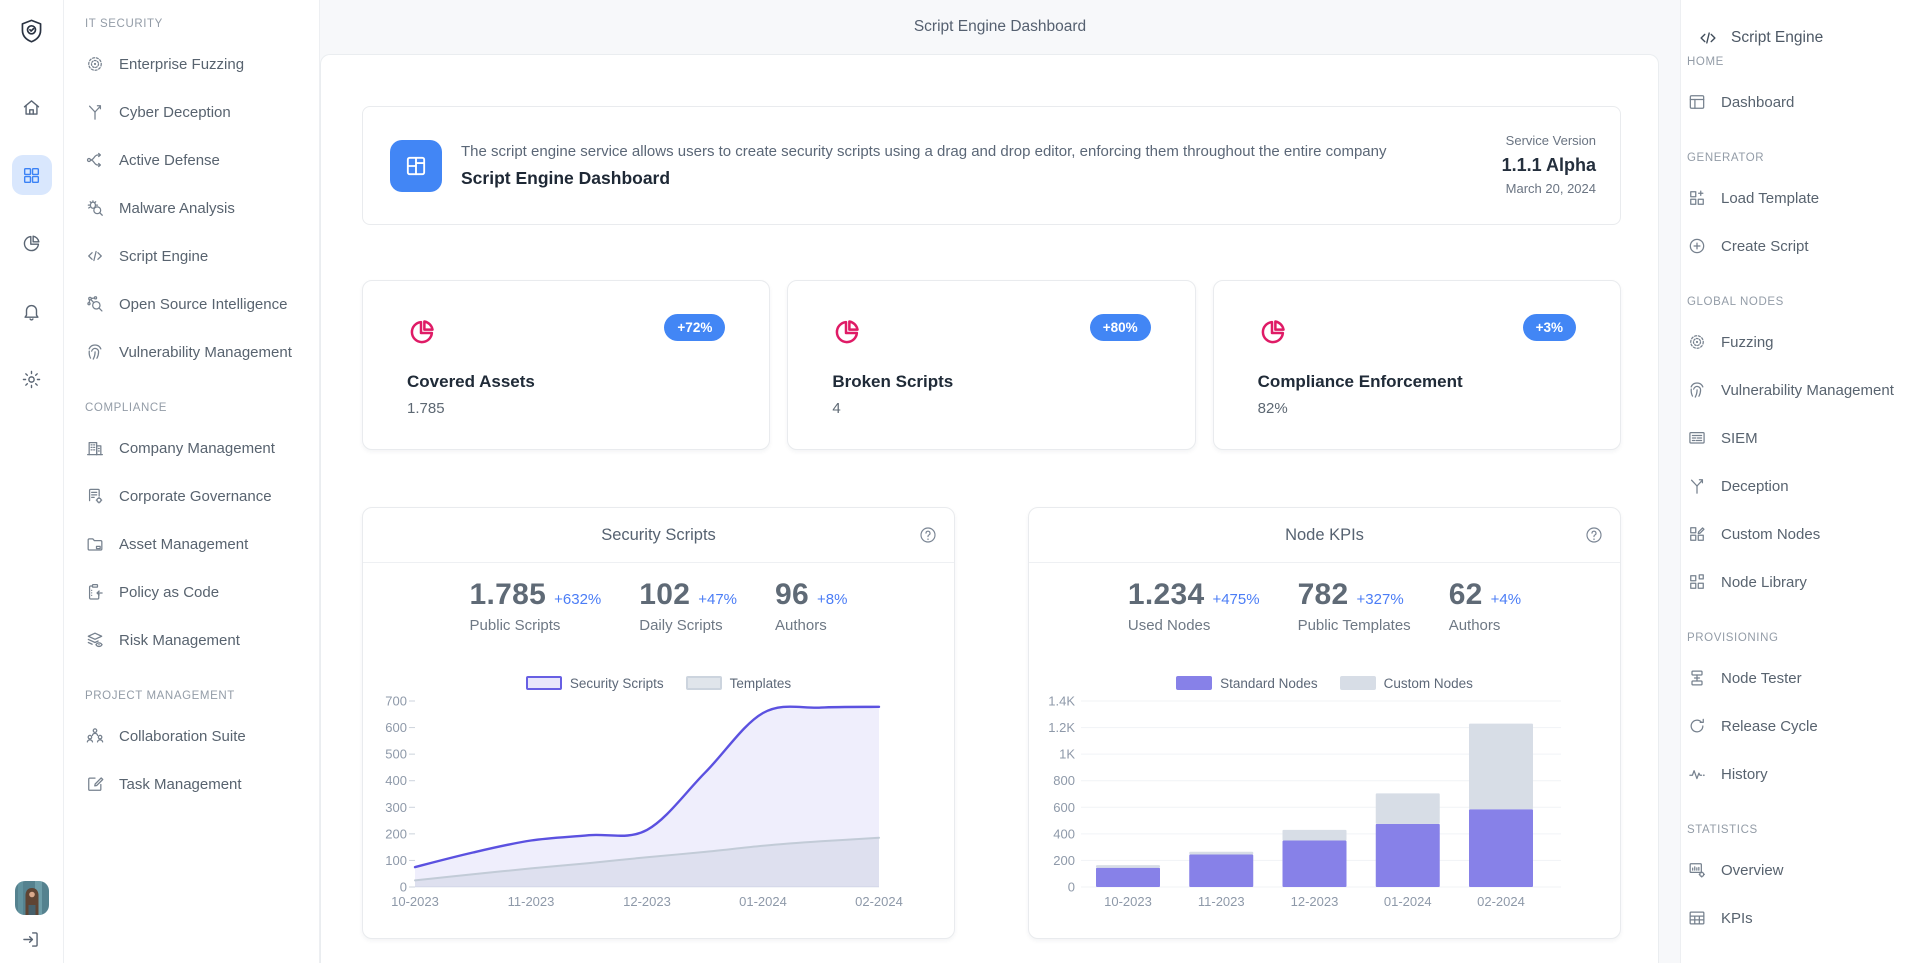  I want to click on sidebar-item-cyber-deception: Cyber Deception, so click(202, 112).